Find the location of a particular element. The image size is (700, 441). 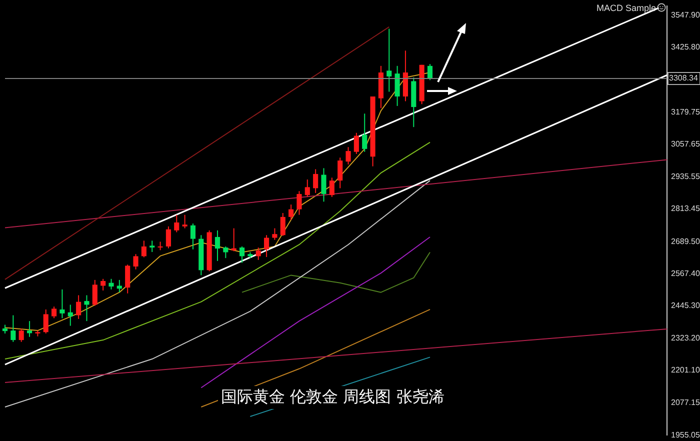

y-tick-label: 2201.10 is located at coordinates (685, 370).